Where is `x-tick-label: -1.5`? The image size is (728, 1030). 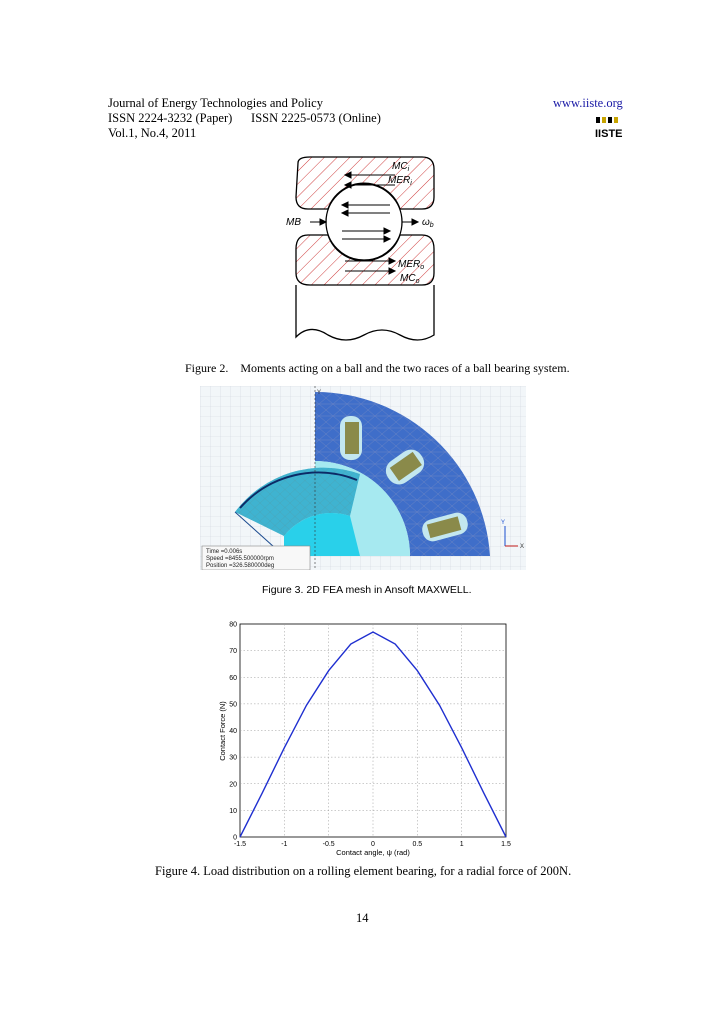 x-tick-label: -1.5 is located at coordinates (240, 844).